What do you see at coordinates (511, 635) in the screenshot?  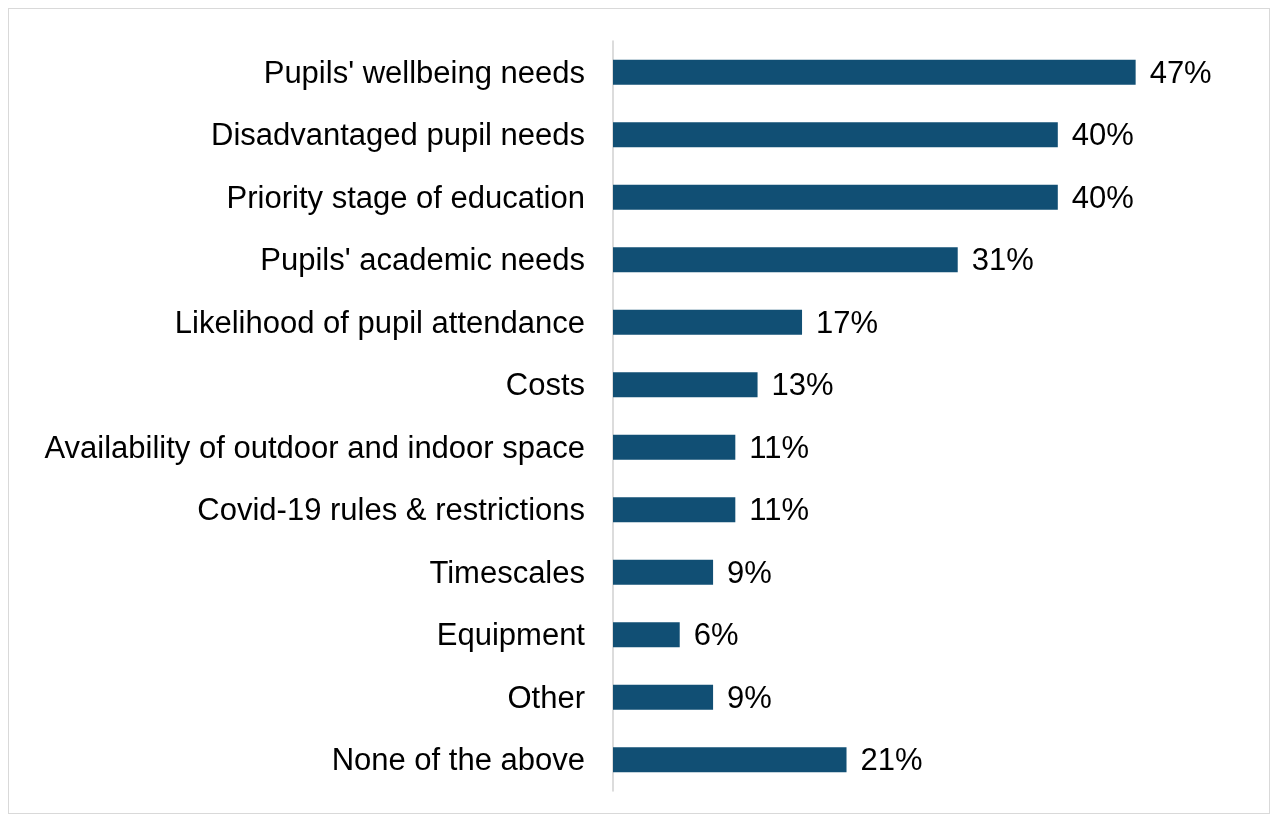 I see `y-tick-label: Equipment` at bounding box center [511, 635].